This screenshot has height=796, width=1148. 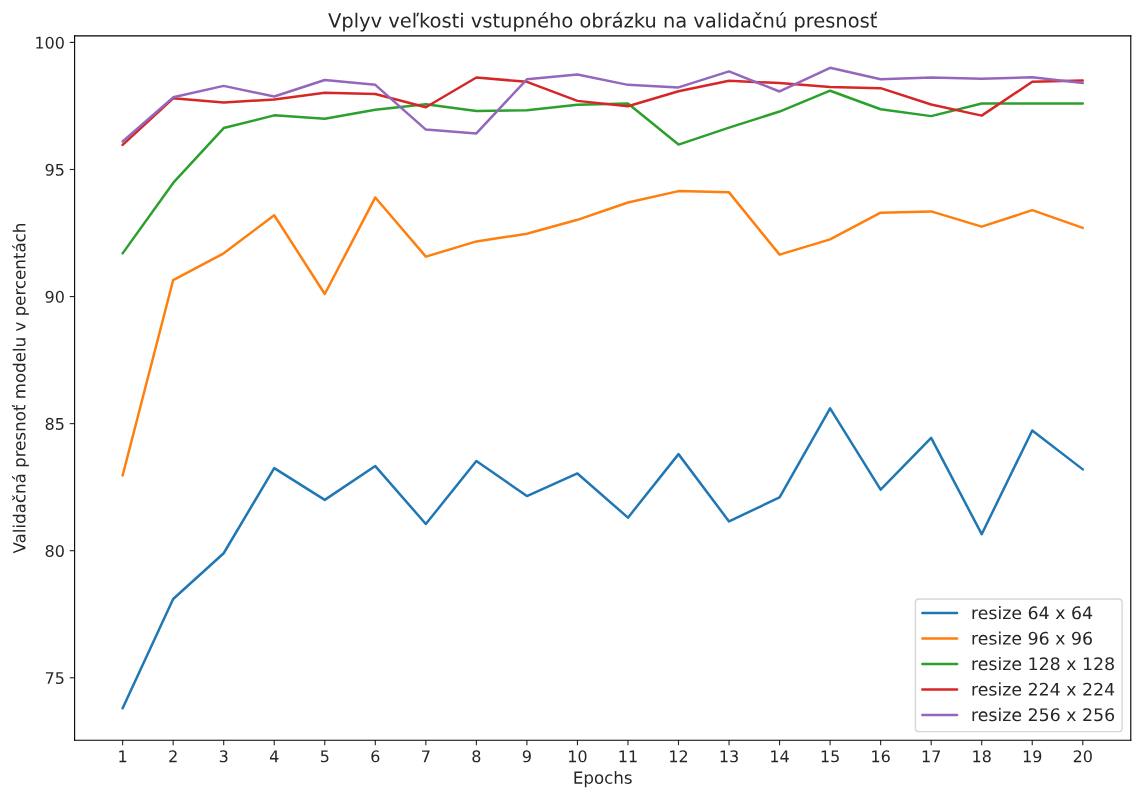 I want to click on x-tick-label: 16, so click(x=881, y=756).